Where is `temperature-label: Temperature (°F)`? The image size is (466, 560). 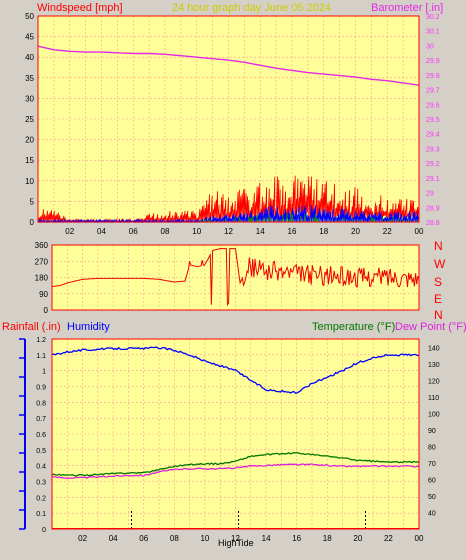 temperature-label: Temperature (°F) is located at coordinates (353, 327).